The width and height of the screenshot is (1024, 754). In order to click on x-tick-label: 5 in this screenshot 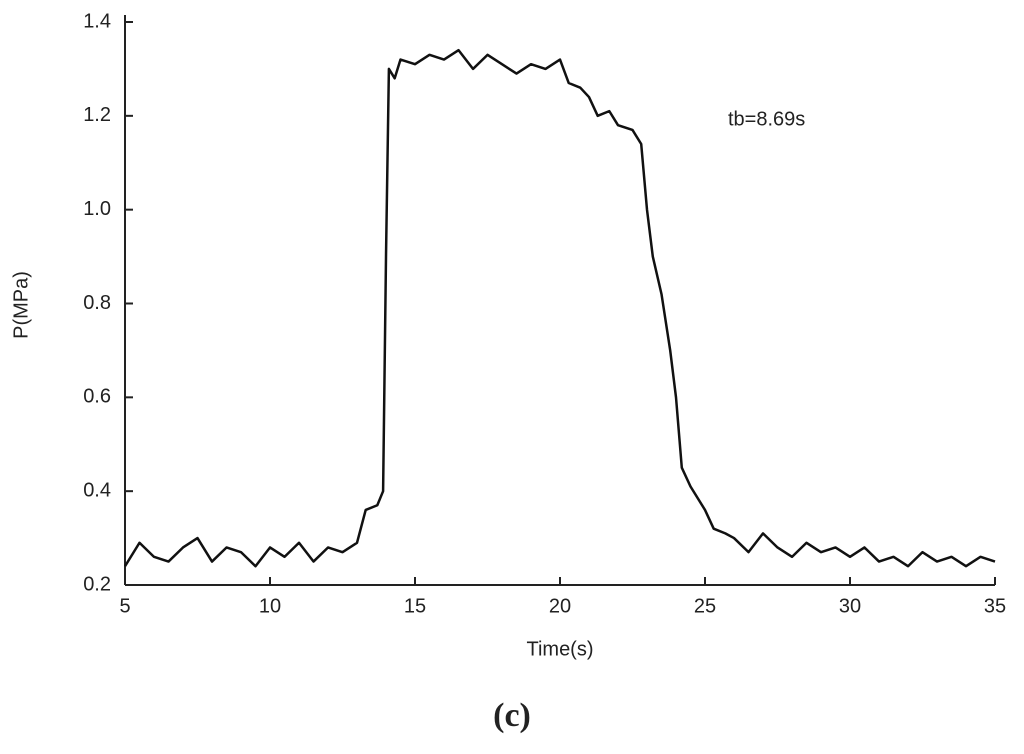, I will do `click(124, 606)`.